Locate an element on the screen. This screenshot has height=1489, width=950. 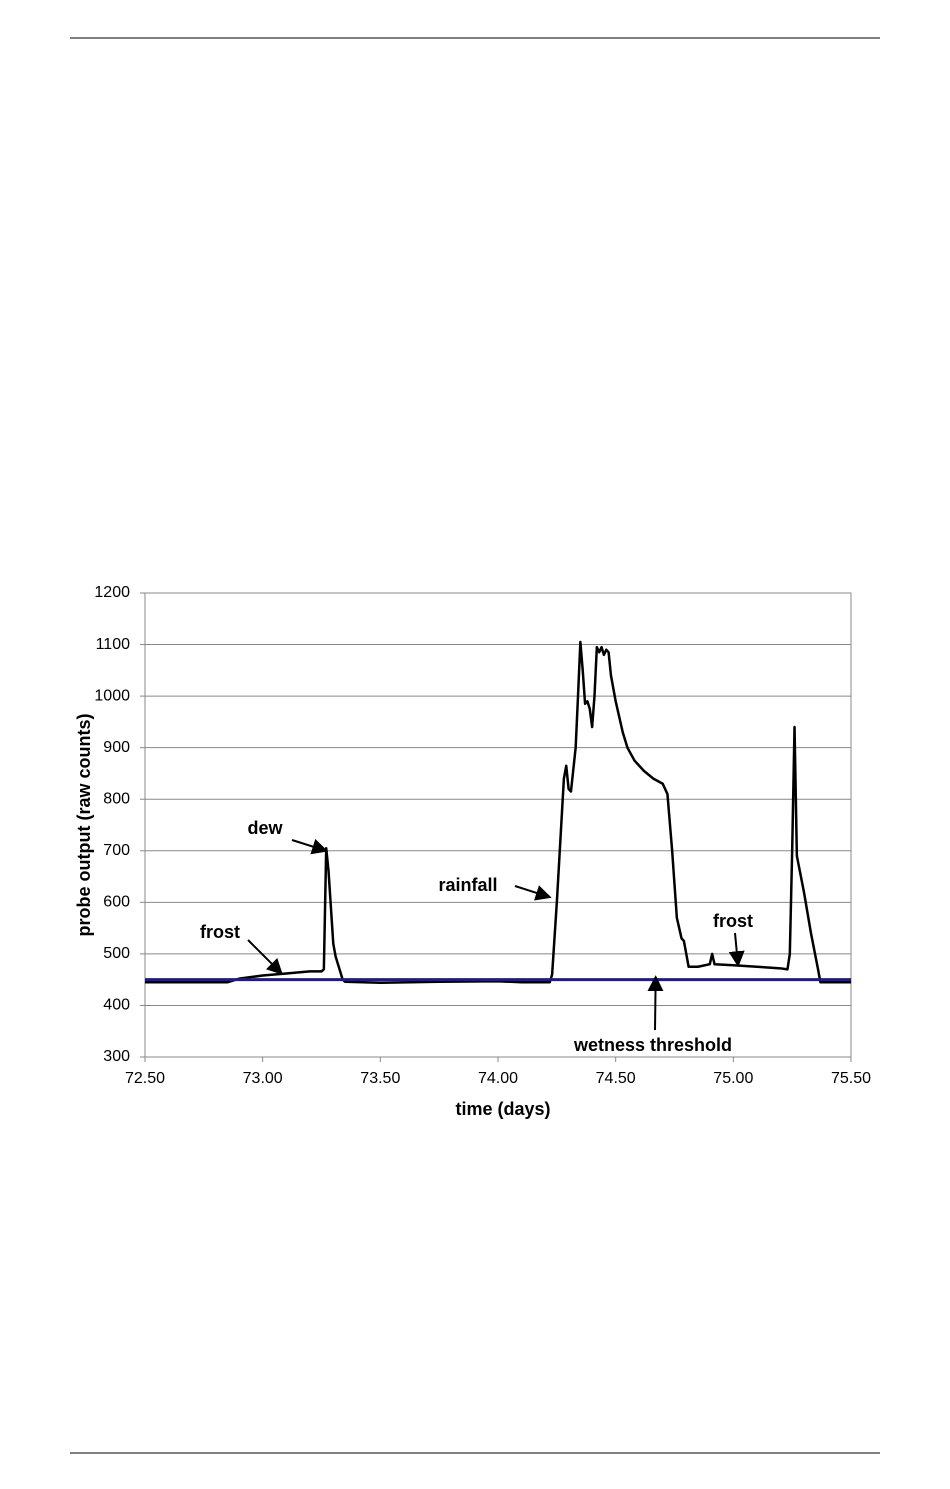
y-tick-label: 800 is located at coordinates (116, 798).